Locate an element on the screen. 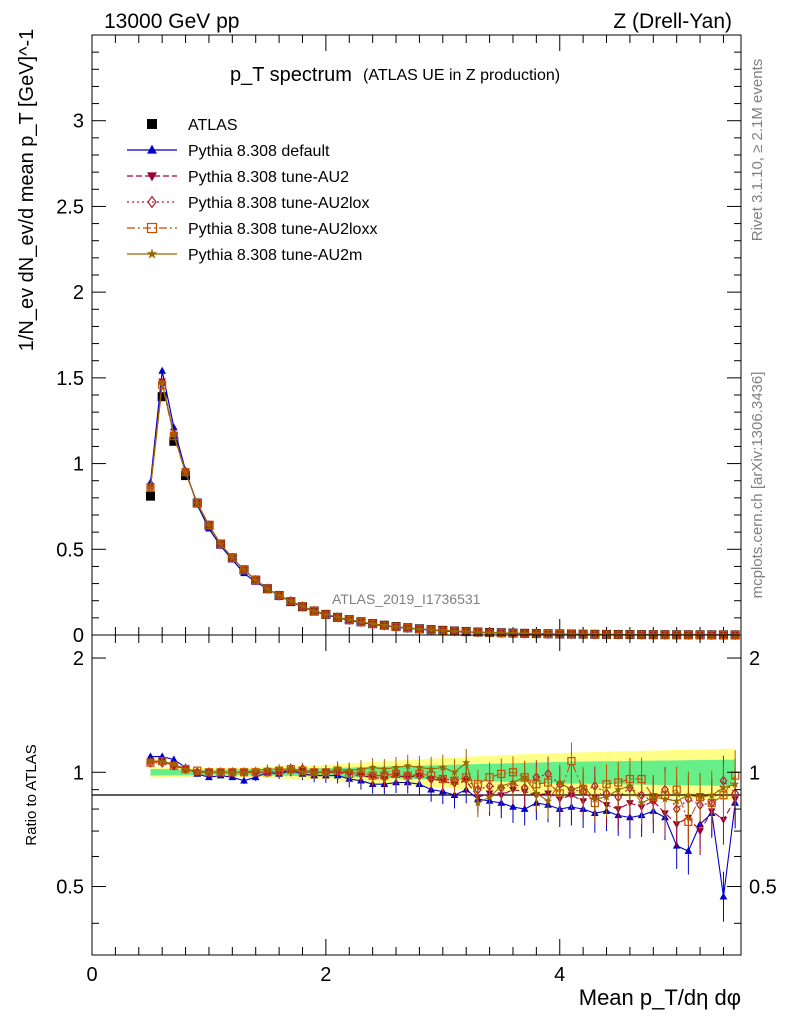  main-y-tick-label: 0 is located at coordinates (78, 636).